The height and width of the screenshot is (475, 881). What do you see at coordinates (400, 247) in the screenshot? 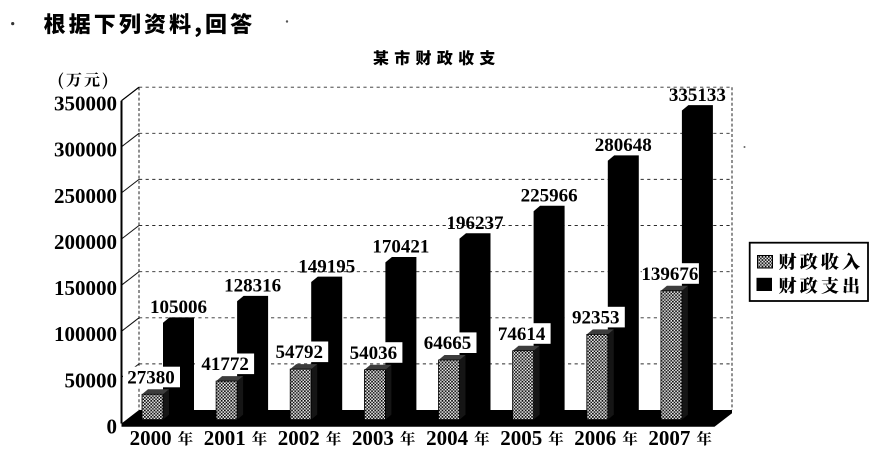
I see `svg-text: 170421` at bounding box center [400, 247].